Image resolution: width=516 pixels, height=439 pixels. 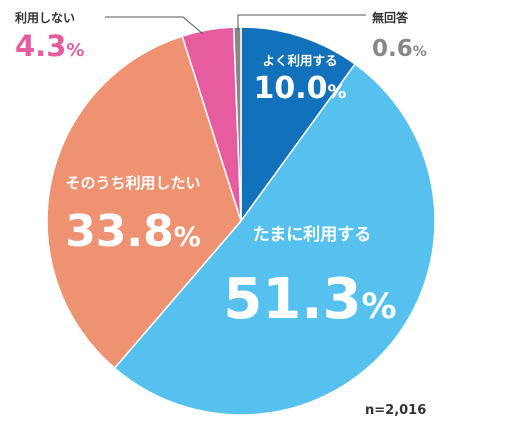 What do you see at coordinates (49, 46) in the screenshot?
I see `slice-value-not-use: 4.3%` at bounding box center [49, 46].